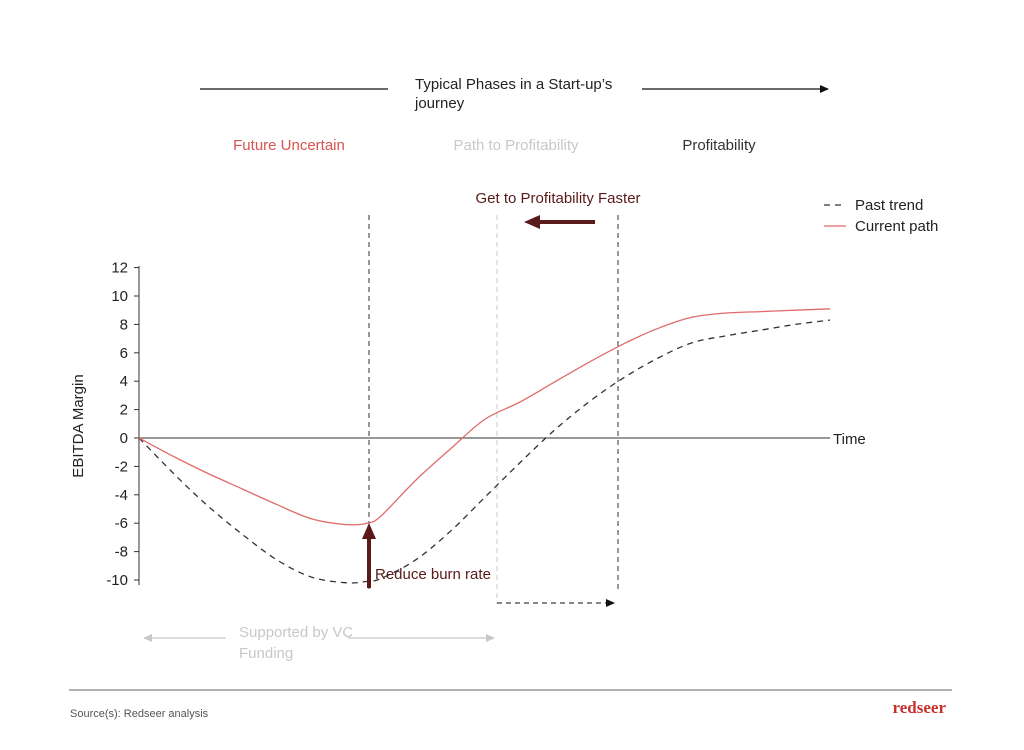  Describe the element at coordinates (121, 495) in the screenshot. I see `y-tick-label: -4` at that location.